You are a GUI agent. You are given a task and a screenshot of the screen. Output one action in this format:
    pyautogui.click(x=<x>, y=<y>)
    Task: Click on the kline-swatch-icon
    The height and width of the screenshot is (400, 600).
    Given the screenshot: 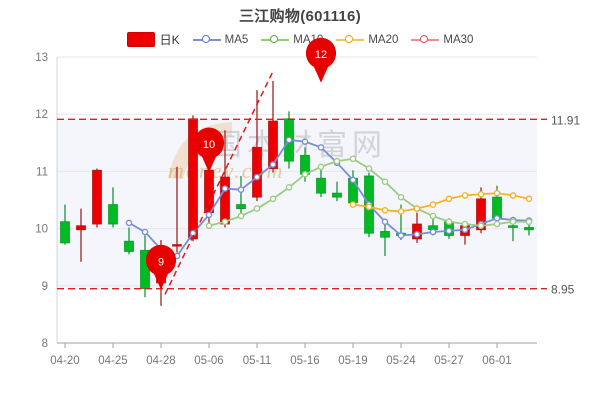 What is the action you would take?
    pyautogui.click(x=140, y=39)
    